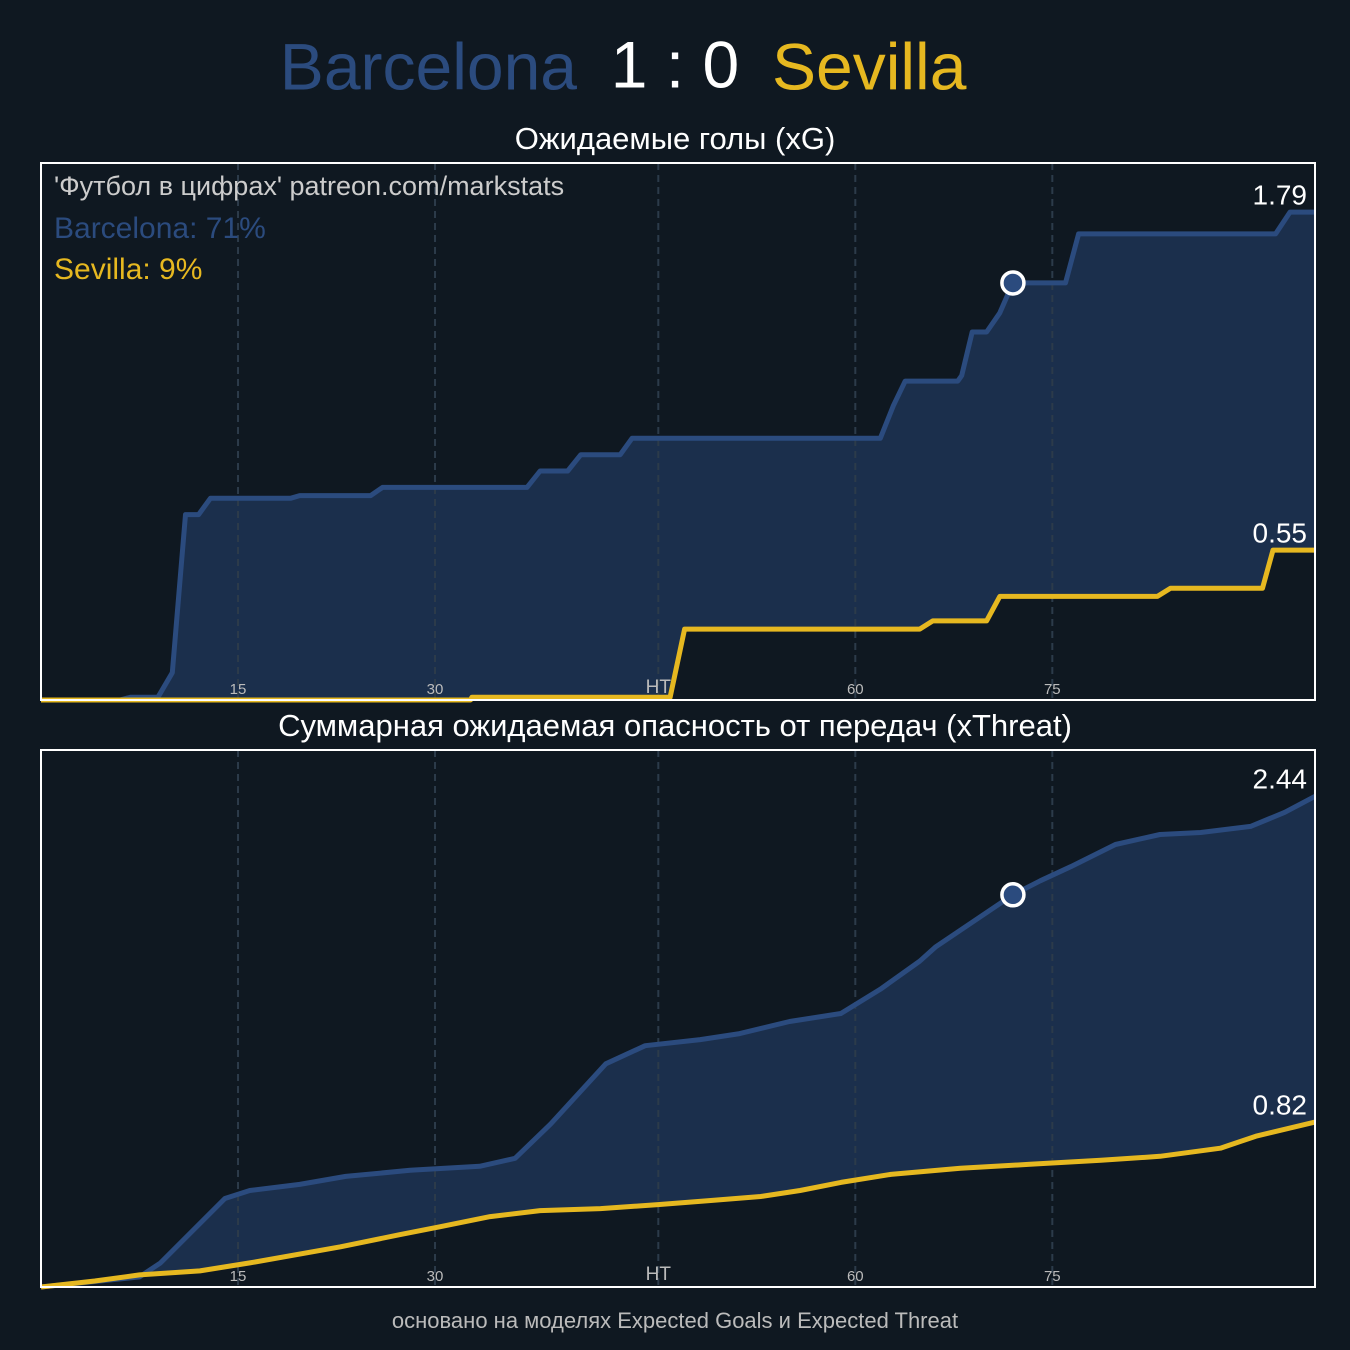 This screenshot has width=1350, height=1350. I want to click on credit: 'Футбол в цифрах' patreon.com/markstats, so click(309, 186).